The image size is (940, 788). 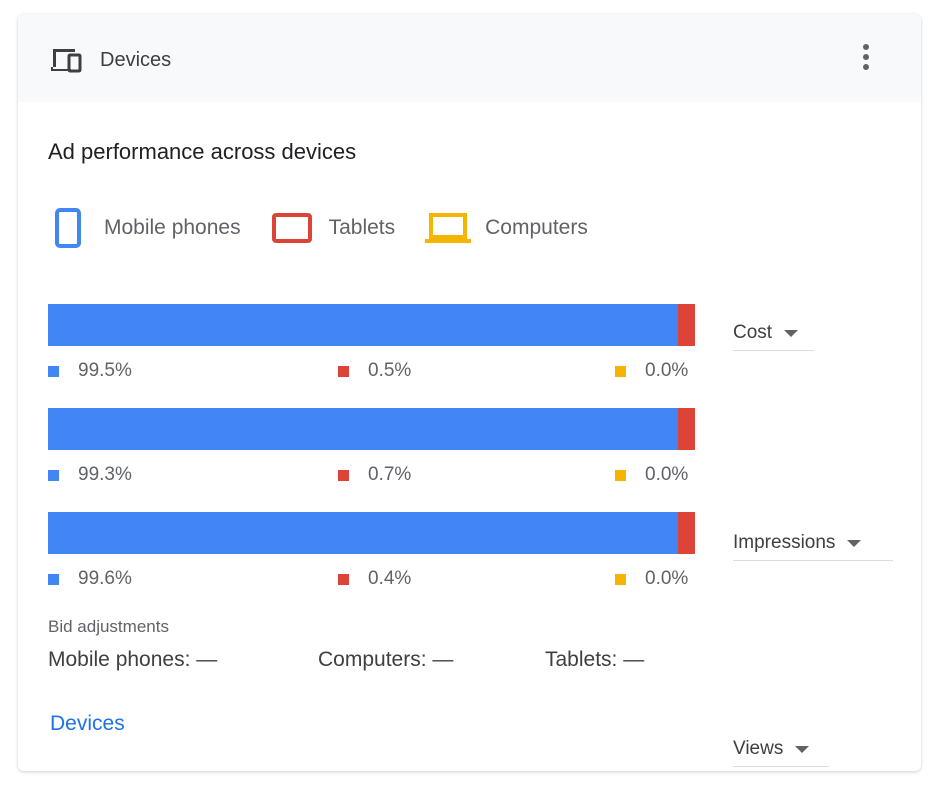 What do you see at coordinates (784, 542) in the screenshot?
I see `metric-label: Impressions` at bounding box center [784, 542].